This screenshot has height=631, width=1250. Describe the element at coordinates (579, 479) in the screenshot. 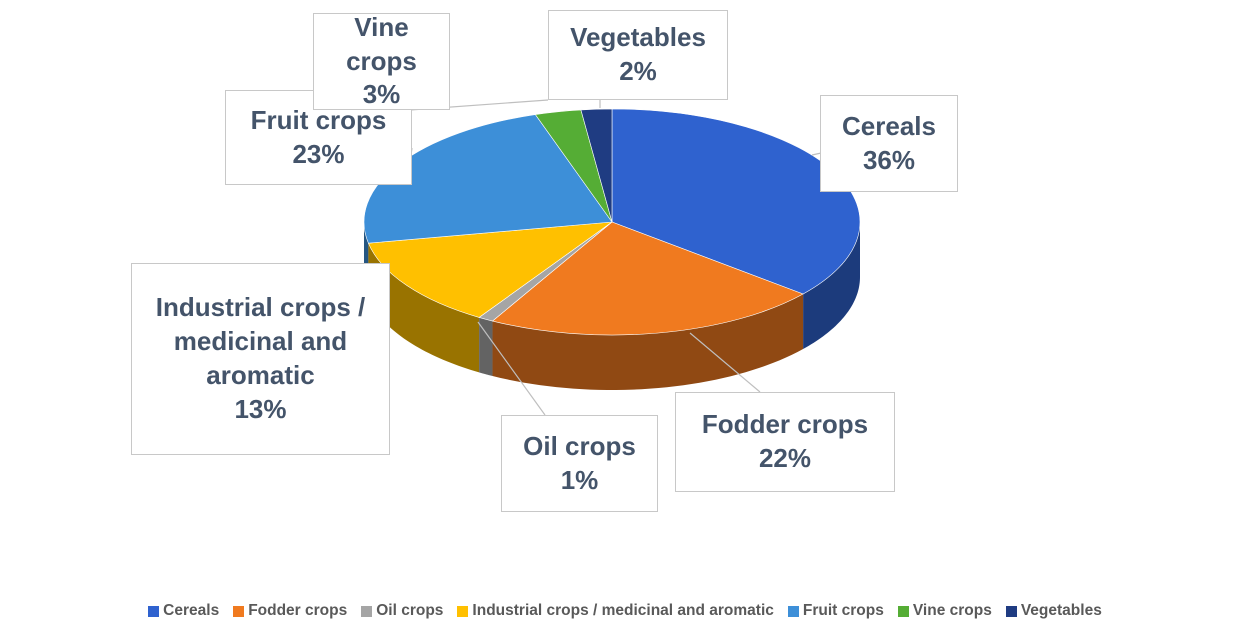

I see `data-label-value: 1%` at that location.